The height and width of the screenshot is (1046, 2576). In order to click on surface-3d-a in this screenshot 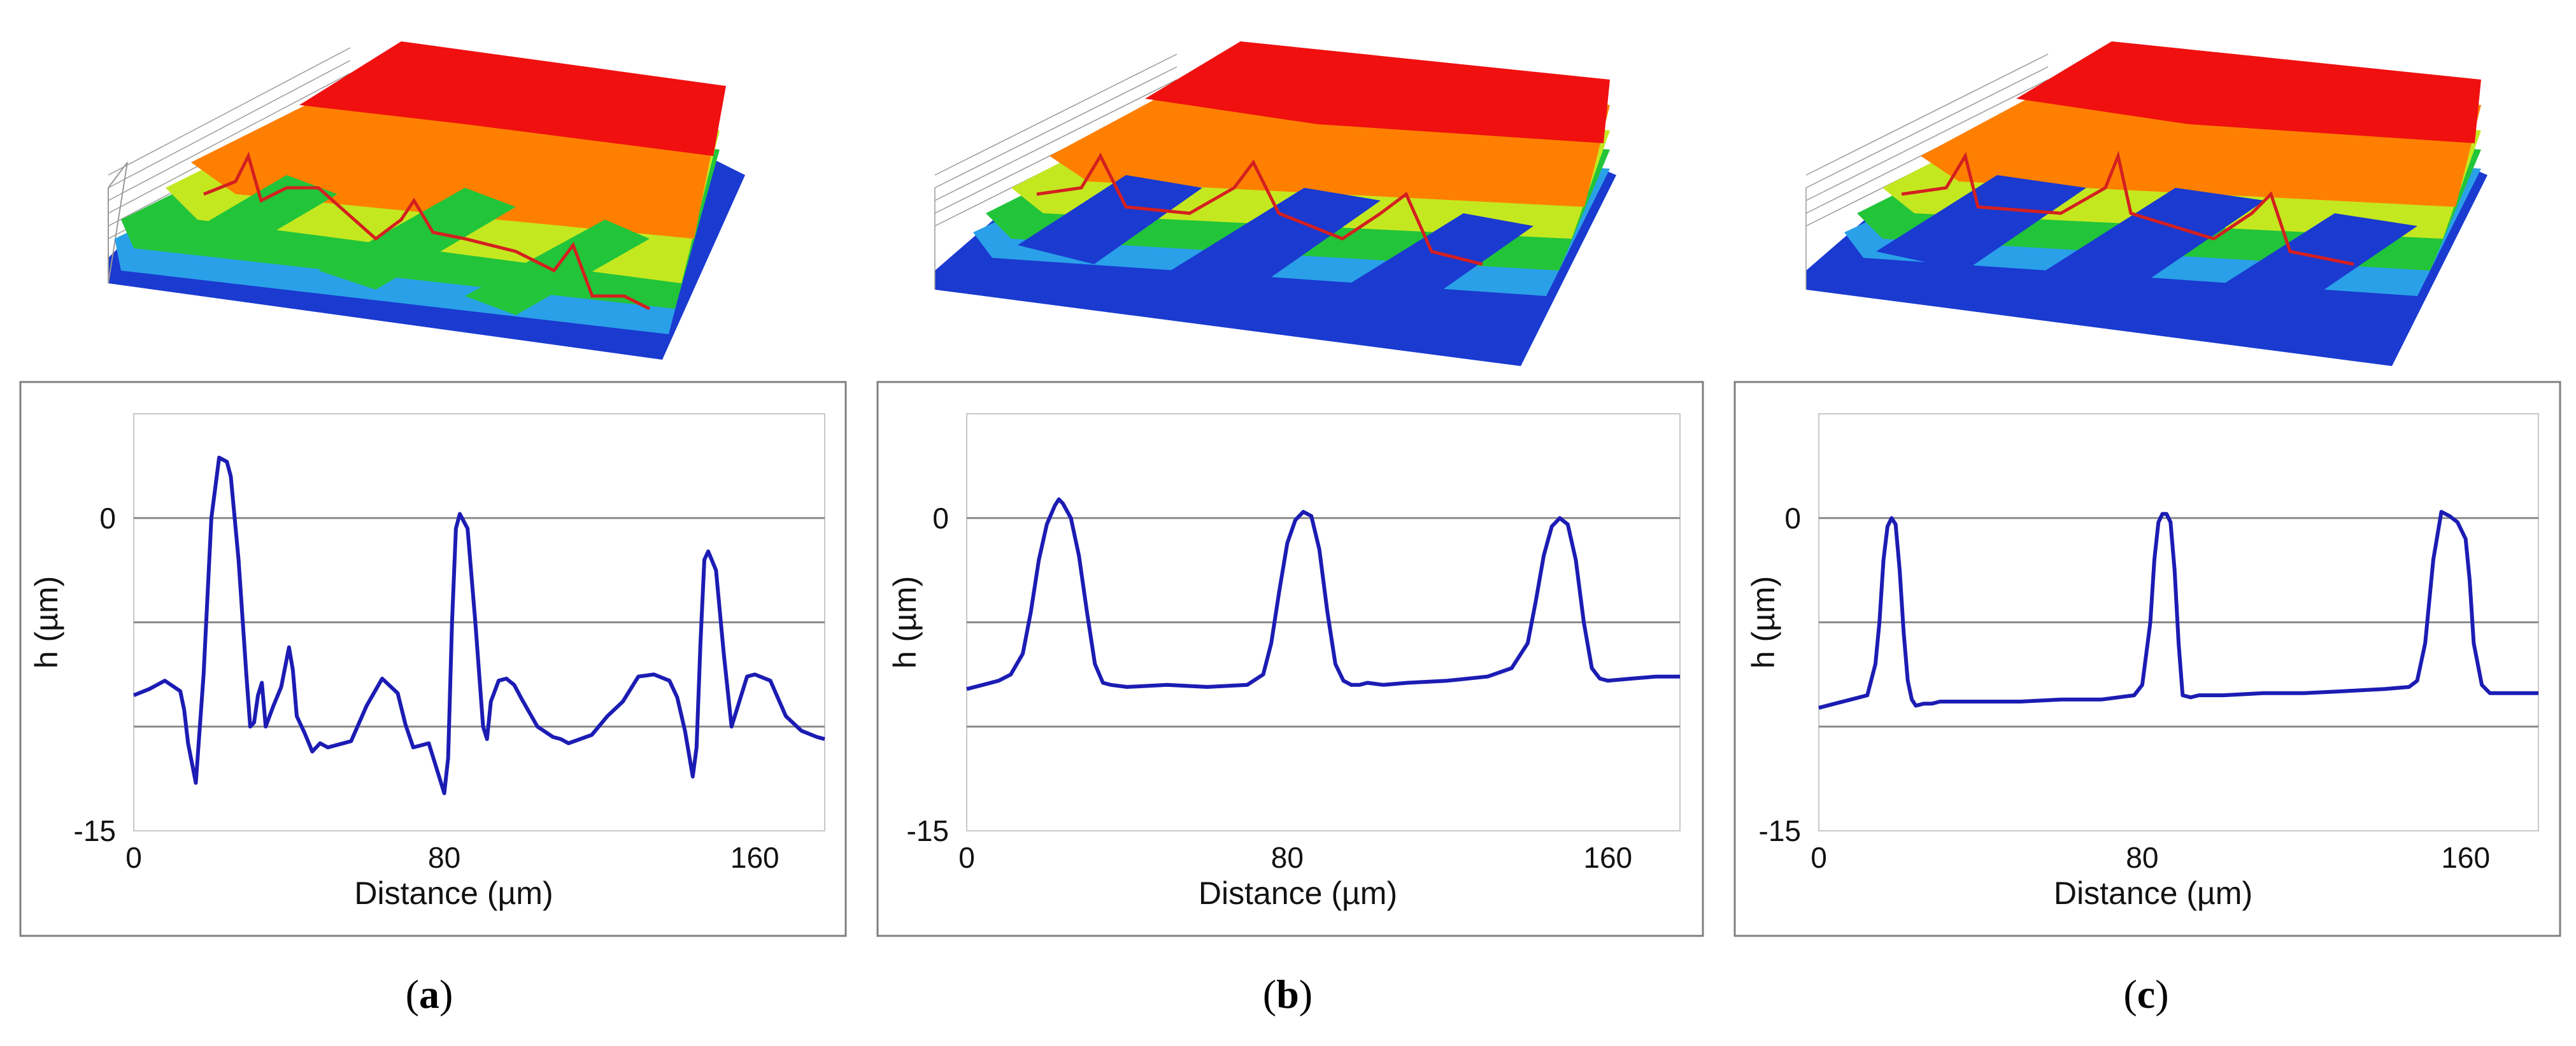, I will do `click(427, 200)`.